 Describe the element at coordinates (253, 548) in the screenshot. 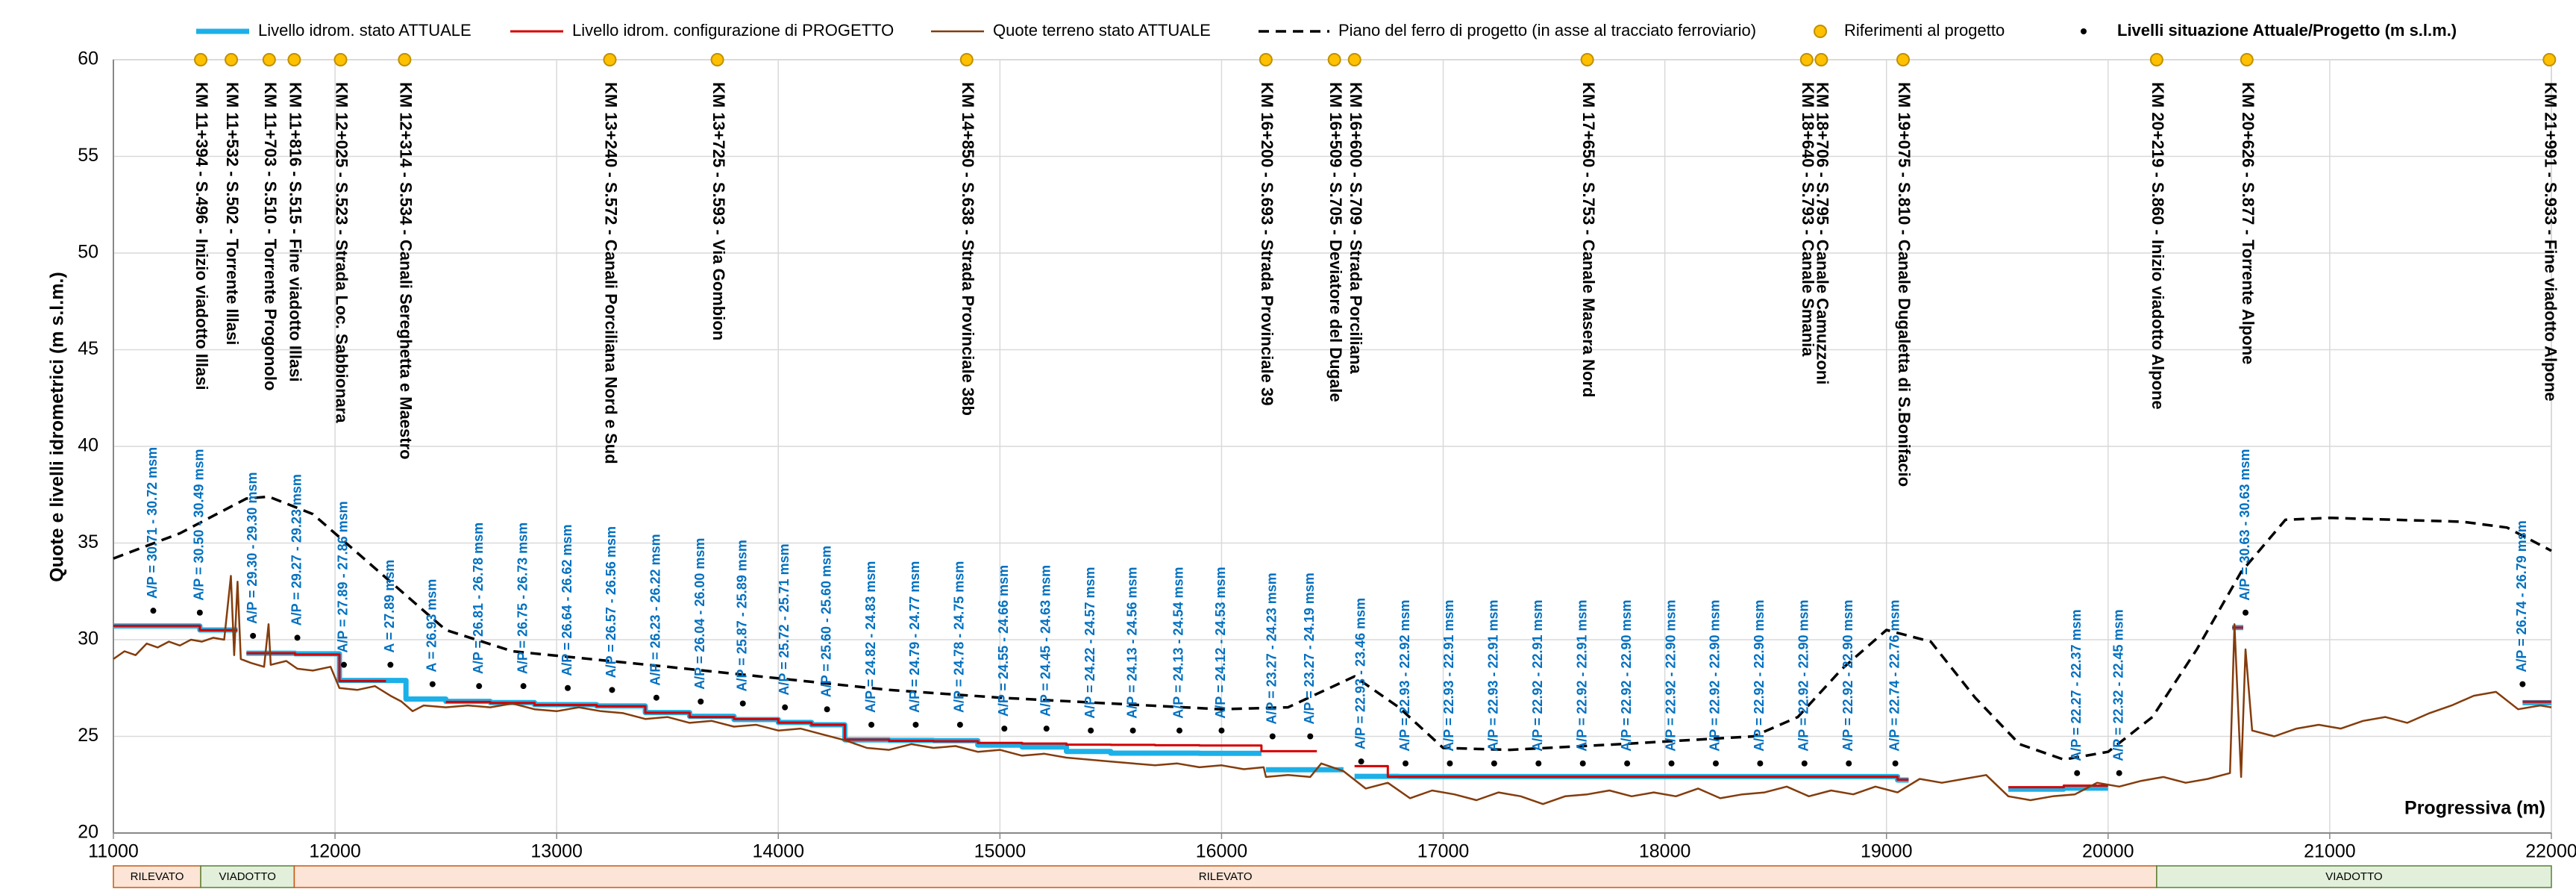

I see `level-label: A/P = 29.30 - 29.30 msm` at that location.